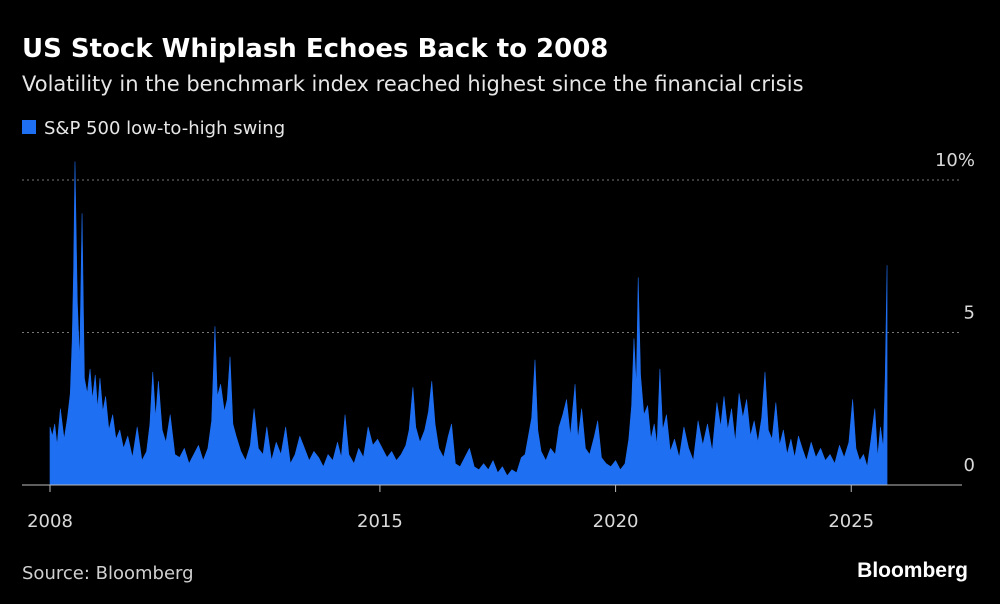  What do you see at coordinates (108, 573) in the screenshot?
I see `source: Source: Bloomberg` at bounding box center [108, 573].